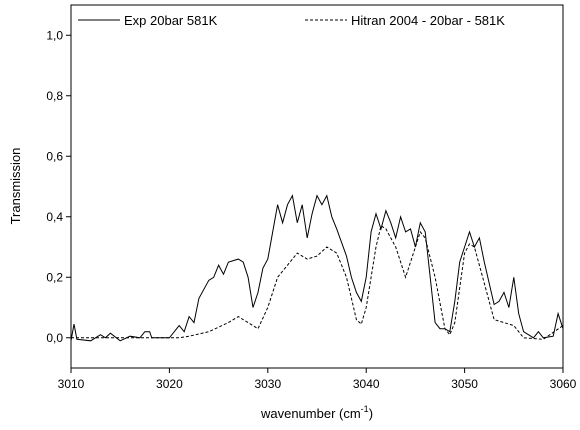 The height and width of the screenshot is (430, 580). What do you see at coordinates (428, 20) in the screenshot?
I see `legend-label: Hitran 2004 - 20bar - 581K` at bounding box center [428, 20].